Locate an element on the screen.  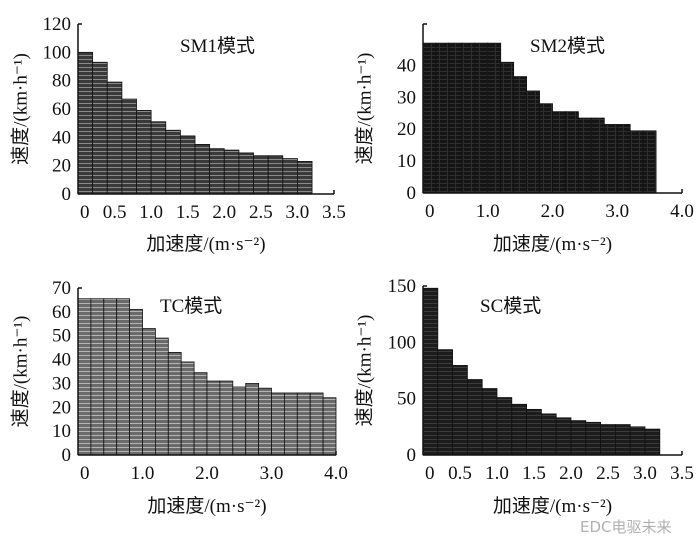
y-tick-label: 10 is located at coordinates (406, 161).